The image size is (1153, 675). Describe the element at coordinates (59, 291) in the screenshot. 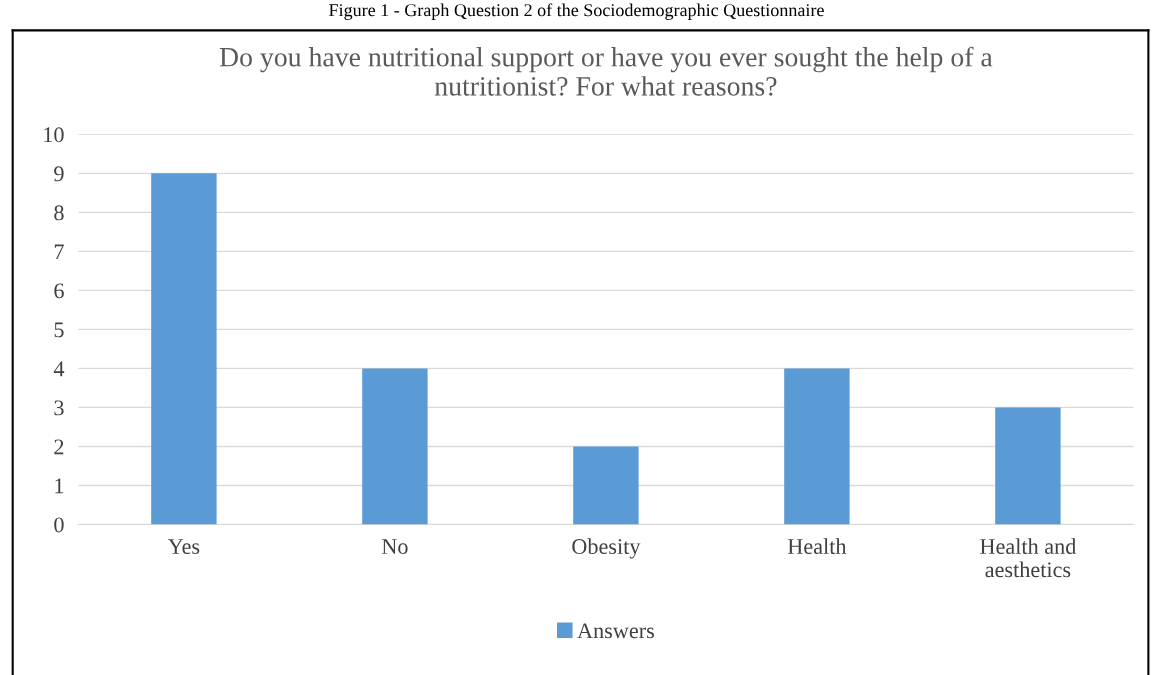

I see `y-tick-label: 6` at that location.